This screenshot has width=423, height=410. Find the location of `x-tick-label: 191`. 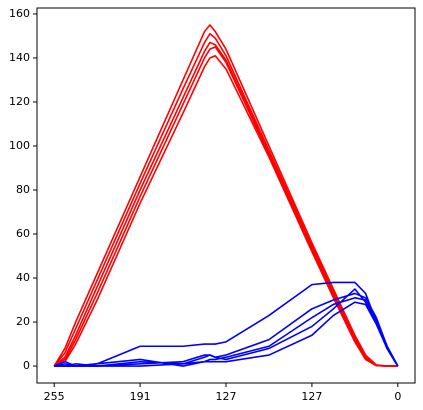

x-tick-label: 191 is located at coordinates (140, 396).